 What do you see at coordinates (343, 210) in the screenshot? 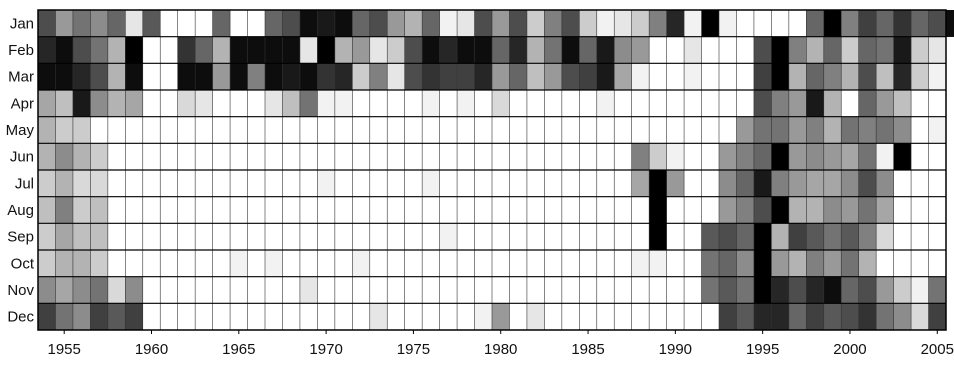
I see `heatmap-cell-aug-1971` at bounding box center [343, 210].